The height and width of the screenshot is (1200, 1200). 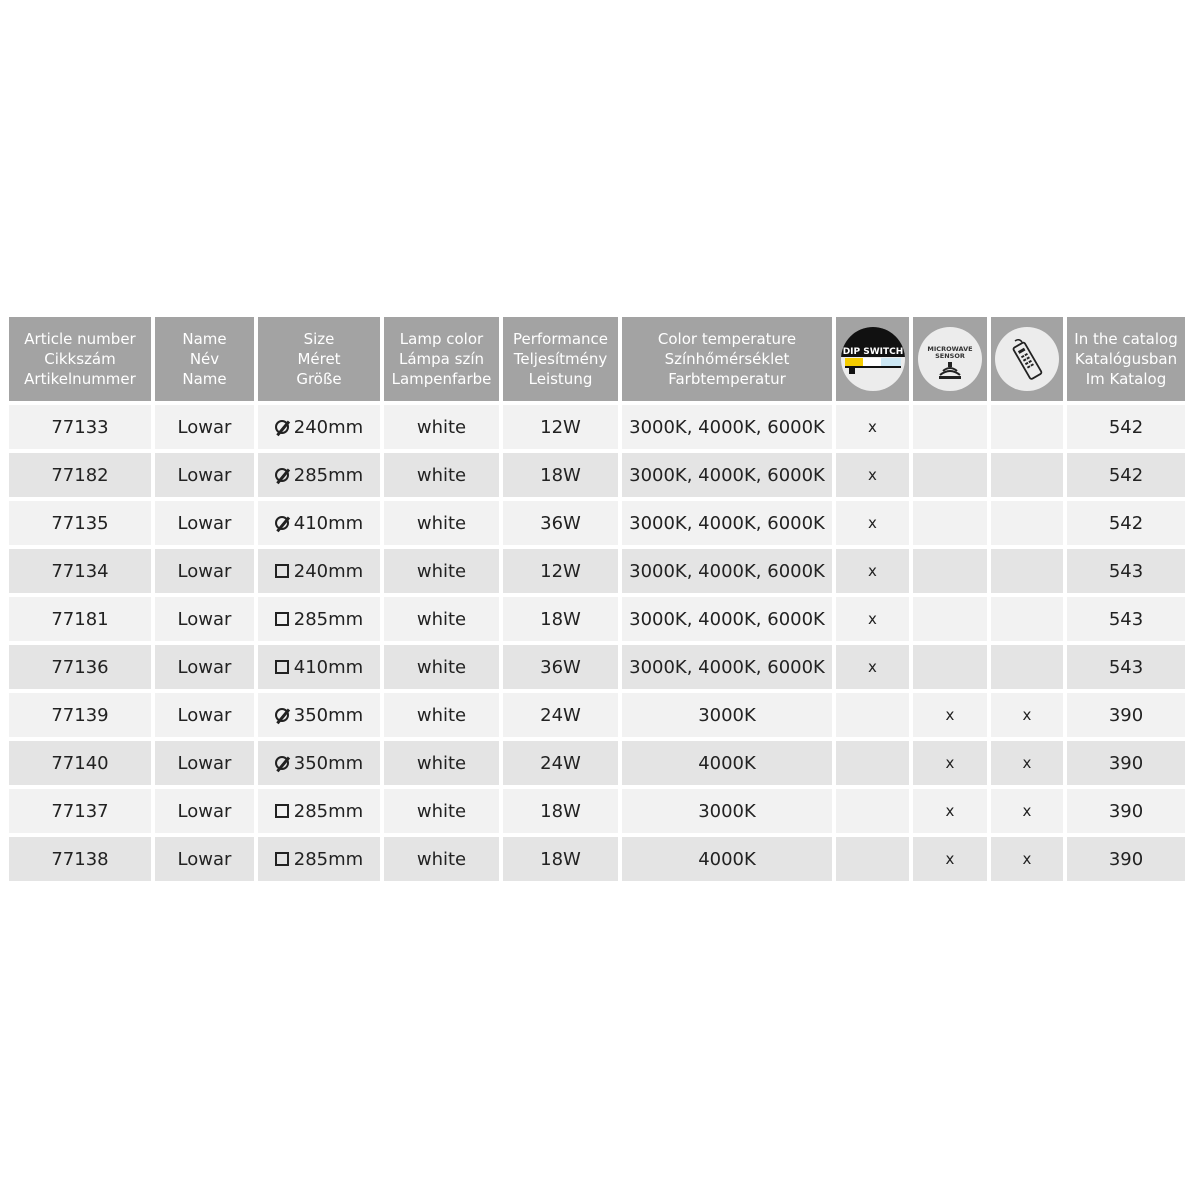 What do you see at coordinates (80, 667) in the screenshot?
I see `cell-article: 77136` at bounding box center [80, 667].